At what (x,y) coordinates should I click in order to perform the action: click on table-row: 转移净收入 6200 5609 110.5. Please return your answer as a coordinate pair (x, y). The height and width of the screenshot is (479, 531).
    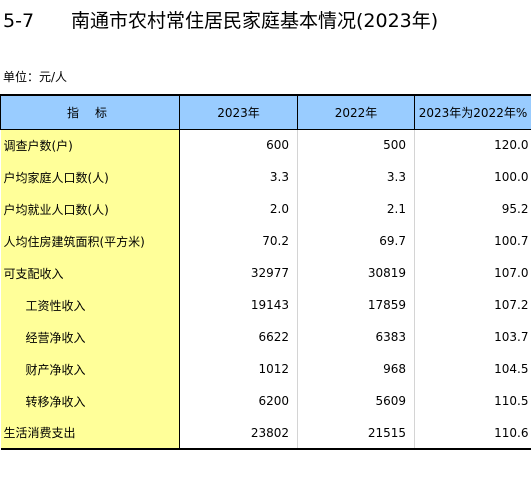
    Looking at the image, I should click on (265, 401).